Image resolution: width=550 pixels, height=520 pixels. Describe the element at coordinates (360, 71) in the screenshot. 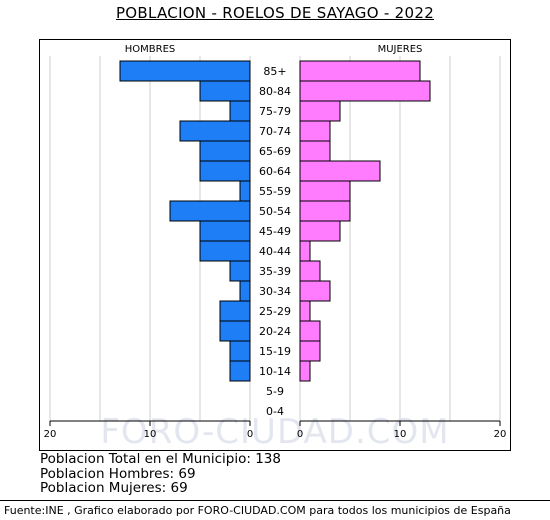

I see `bar-mujeres-85+` at that location.